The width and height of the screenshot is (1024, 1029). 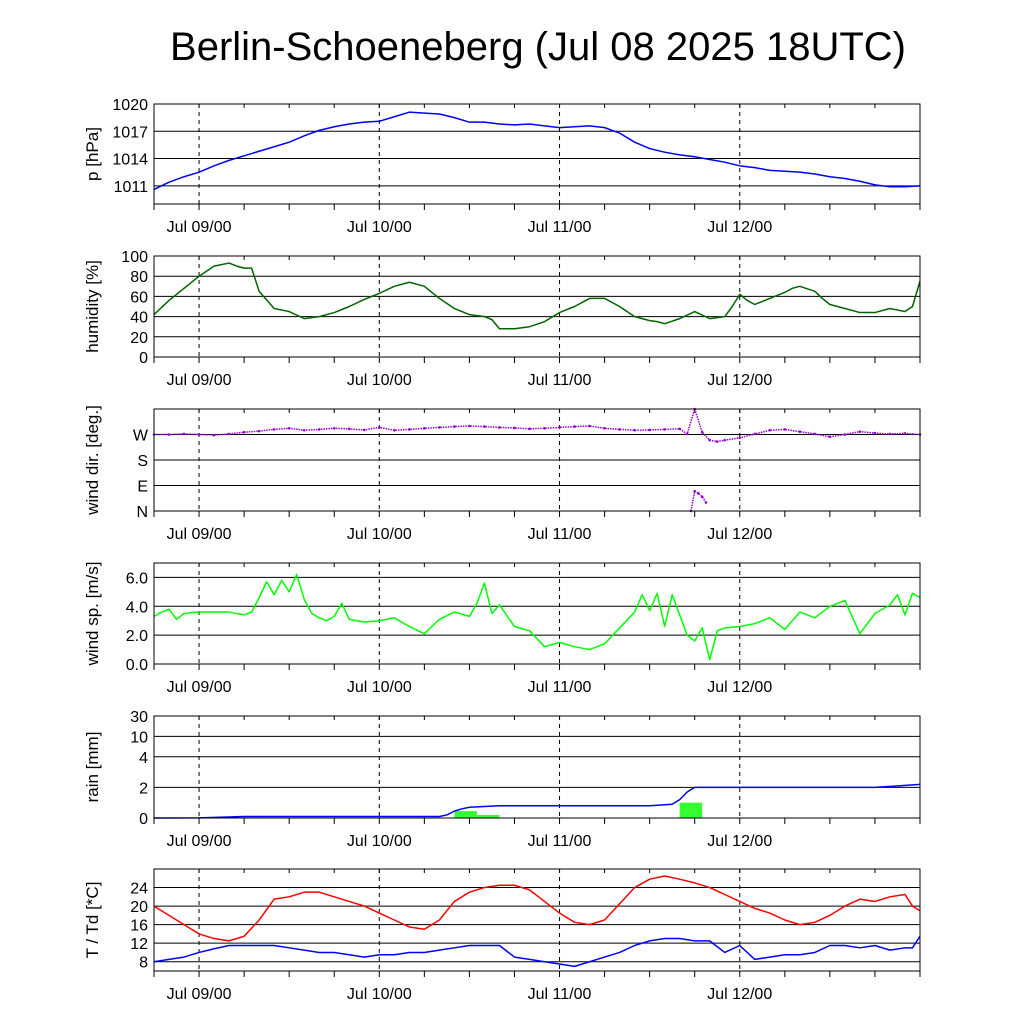 What do you see at coordinates (142, 461) in the screenshot?
I see `ytick-label: S` at bounding box center [142, 461].